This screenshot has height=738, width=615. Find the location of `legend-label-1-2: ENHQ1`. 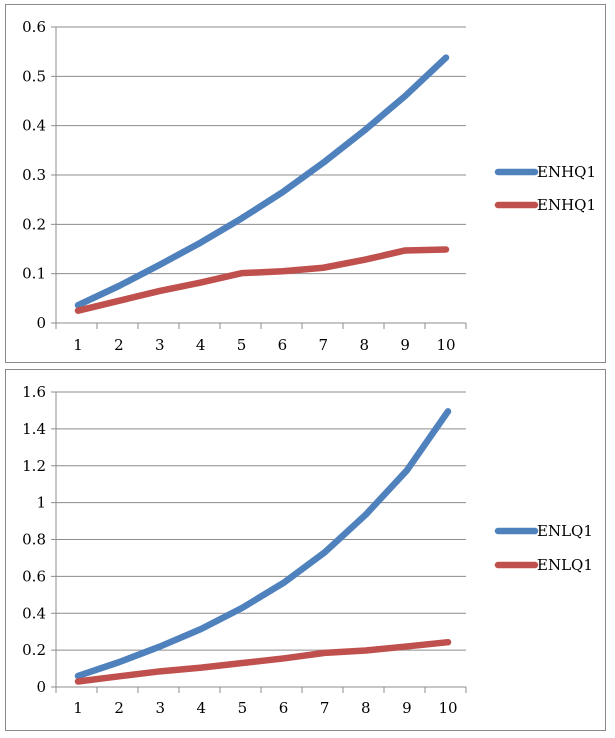

legend-label-1-2: ENHQ1 is located at coordinates (566, 205).